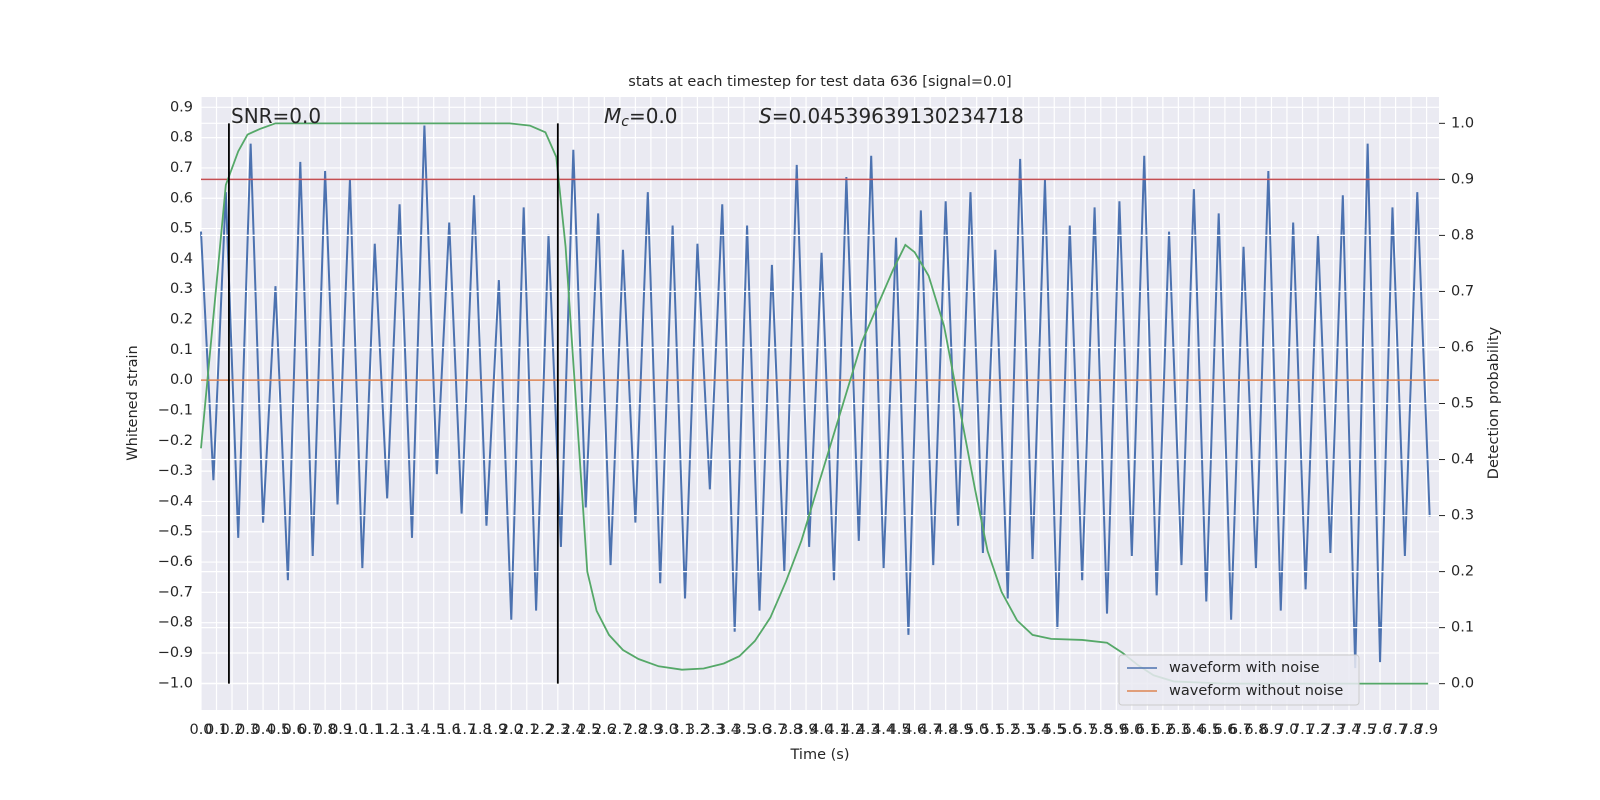 This screenshot has height=800, width=1600. Describe the element at coordinates (1085, 730) in the screenshot. I see `x-tick-label: 5.7` at that location.